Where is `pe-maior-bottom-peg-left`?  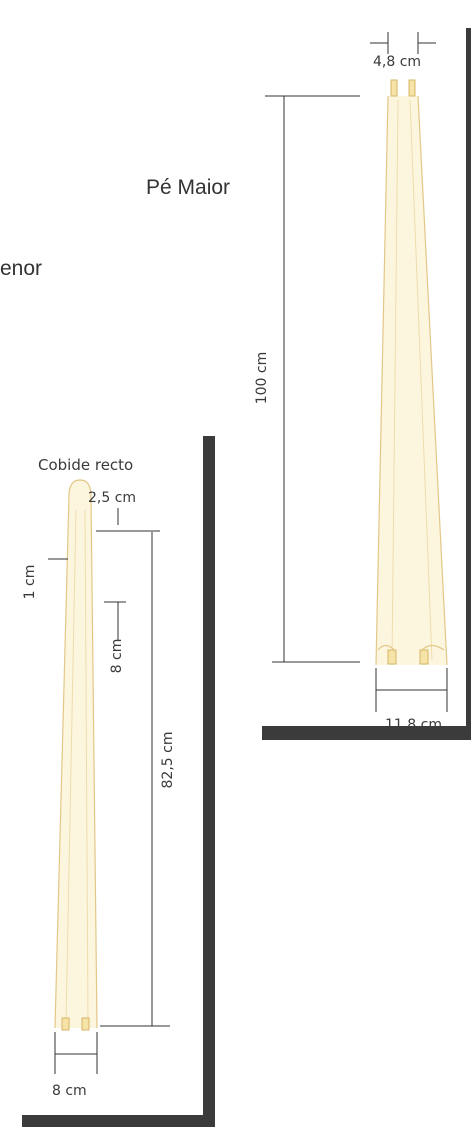 pe-maior-bottom-peg-left is located at coordinates (392, 657).